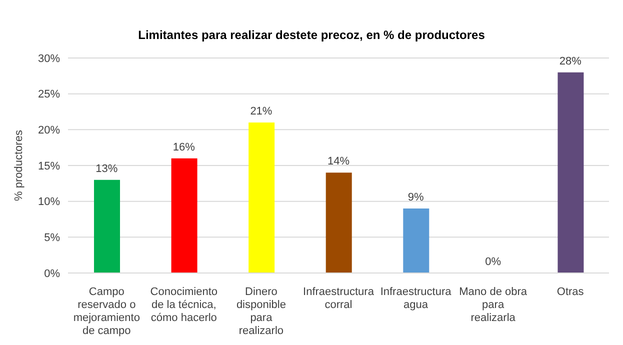  I want to click on chart-title: Limitantes para realizar destete precoz, en % de productores, so click(311, 35).